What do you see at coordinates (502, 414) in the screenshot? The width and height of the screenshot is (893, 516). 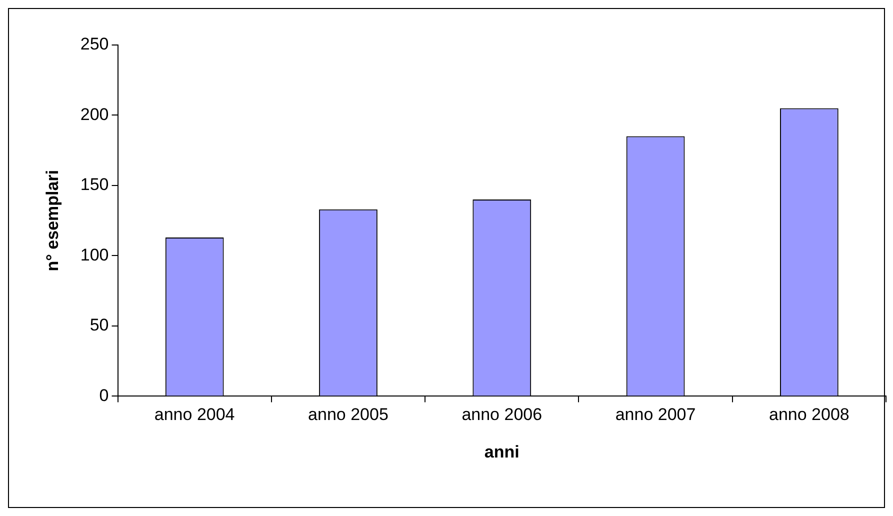 I see `x-tick-label: anno 2006` at bounding box center [502, 414].